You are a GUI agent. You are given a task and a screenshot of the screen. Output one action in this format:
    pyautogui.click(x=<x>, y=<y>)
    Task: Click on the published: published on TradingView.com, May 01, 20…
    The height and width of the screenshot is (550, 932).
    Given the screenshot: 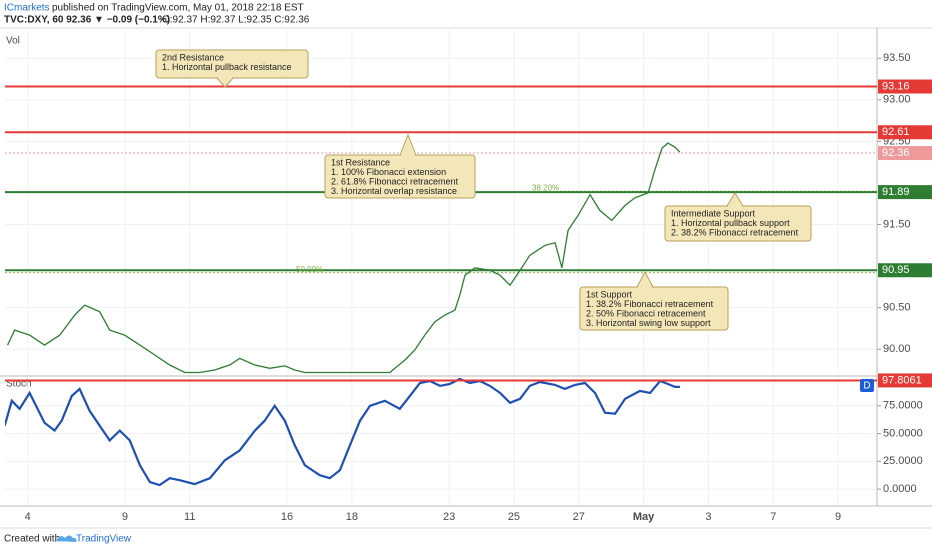 What is the action you would take?
    pyautogui.click(x=178, y=8)
    